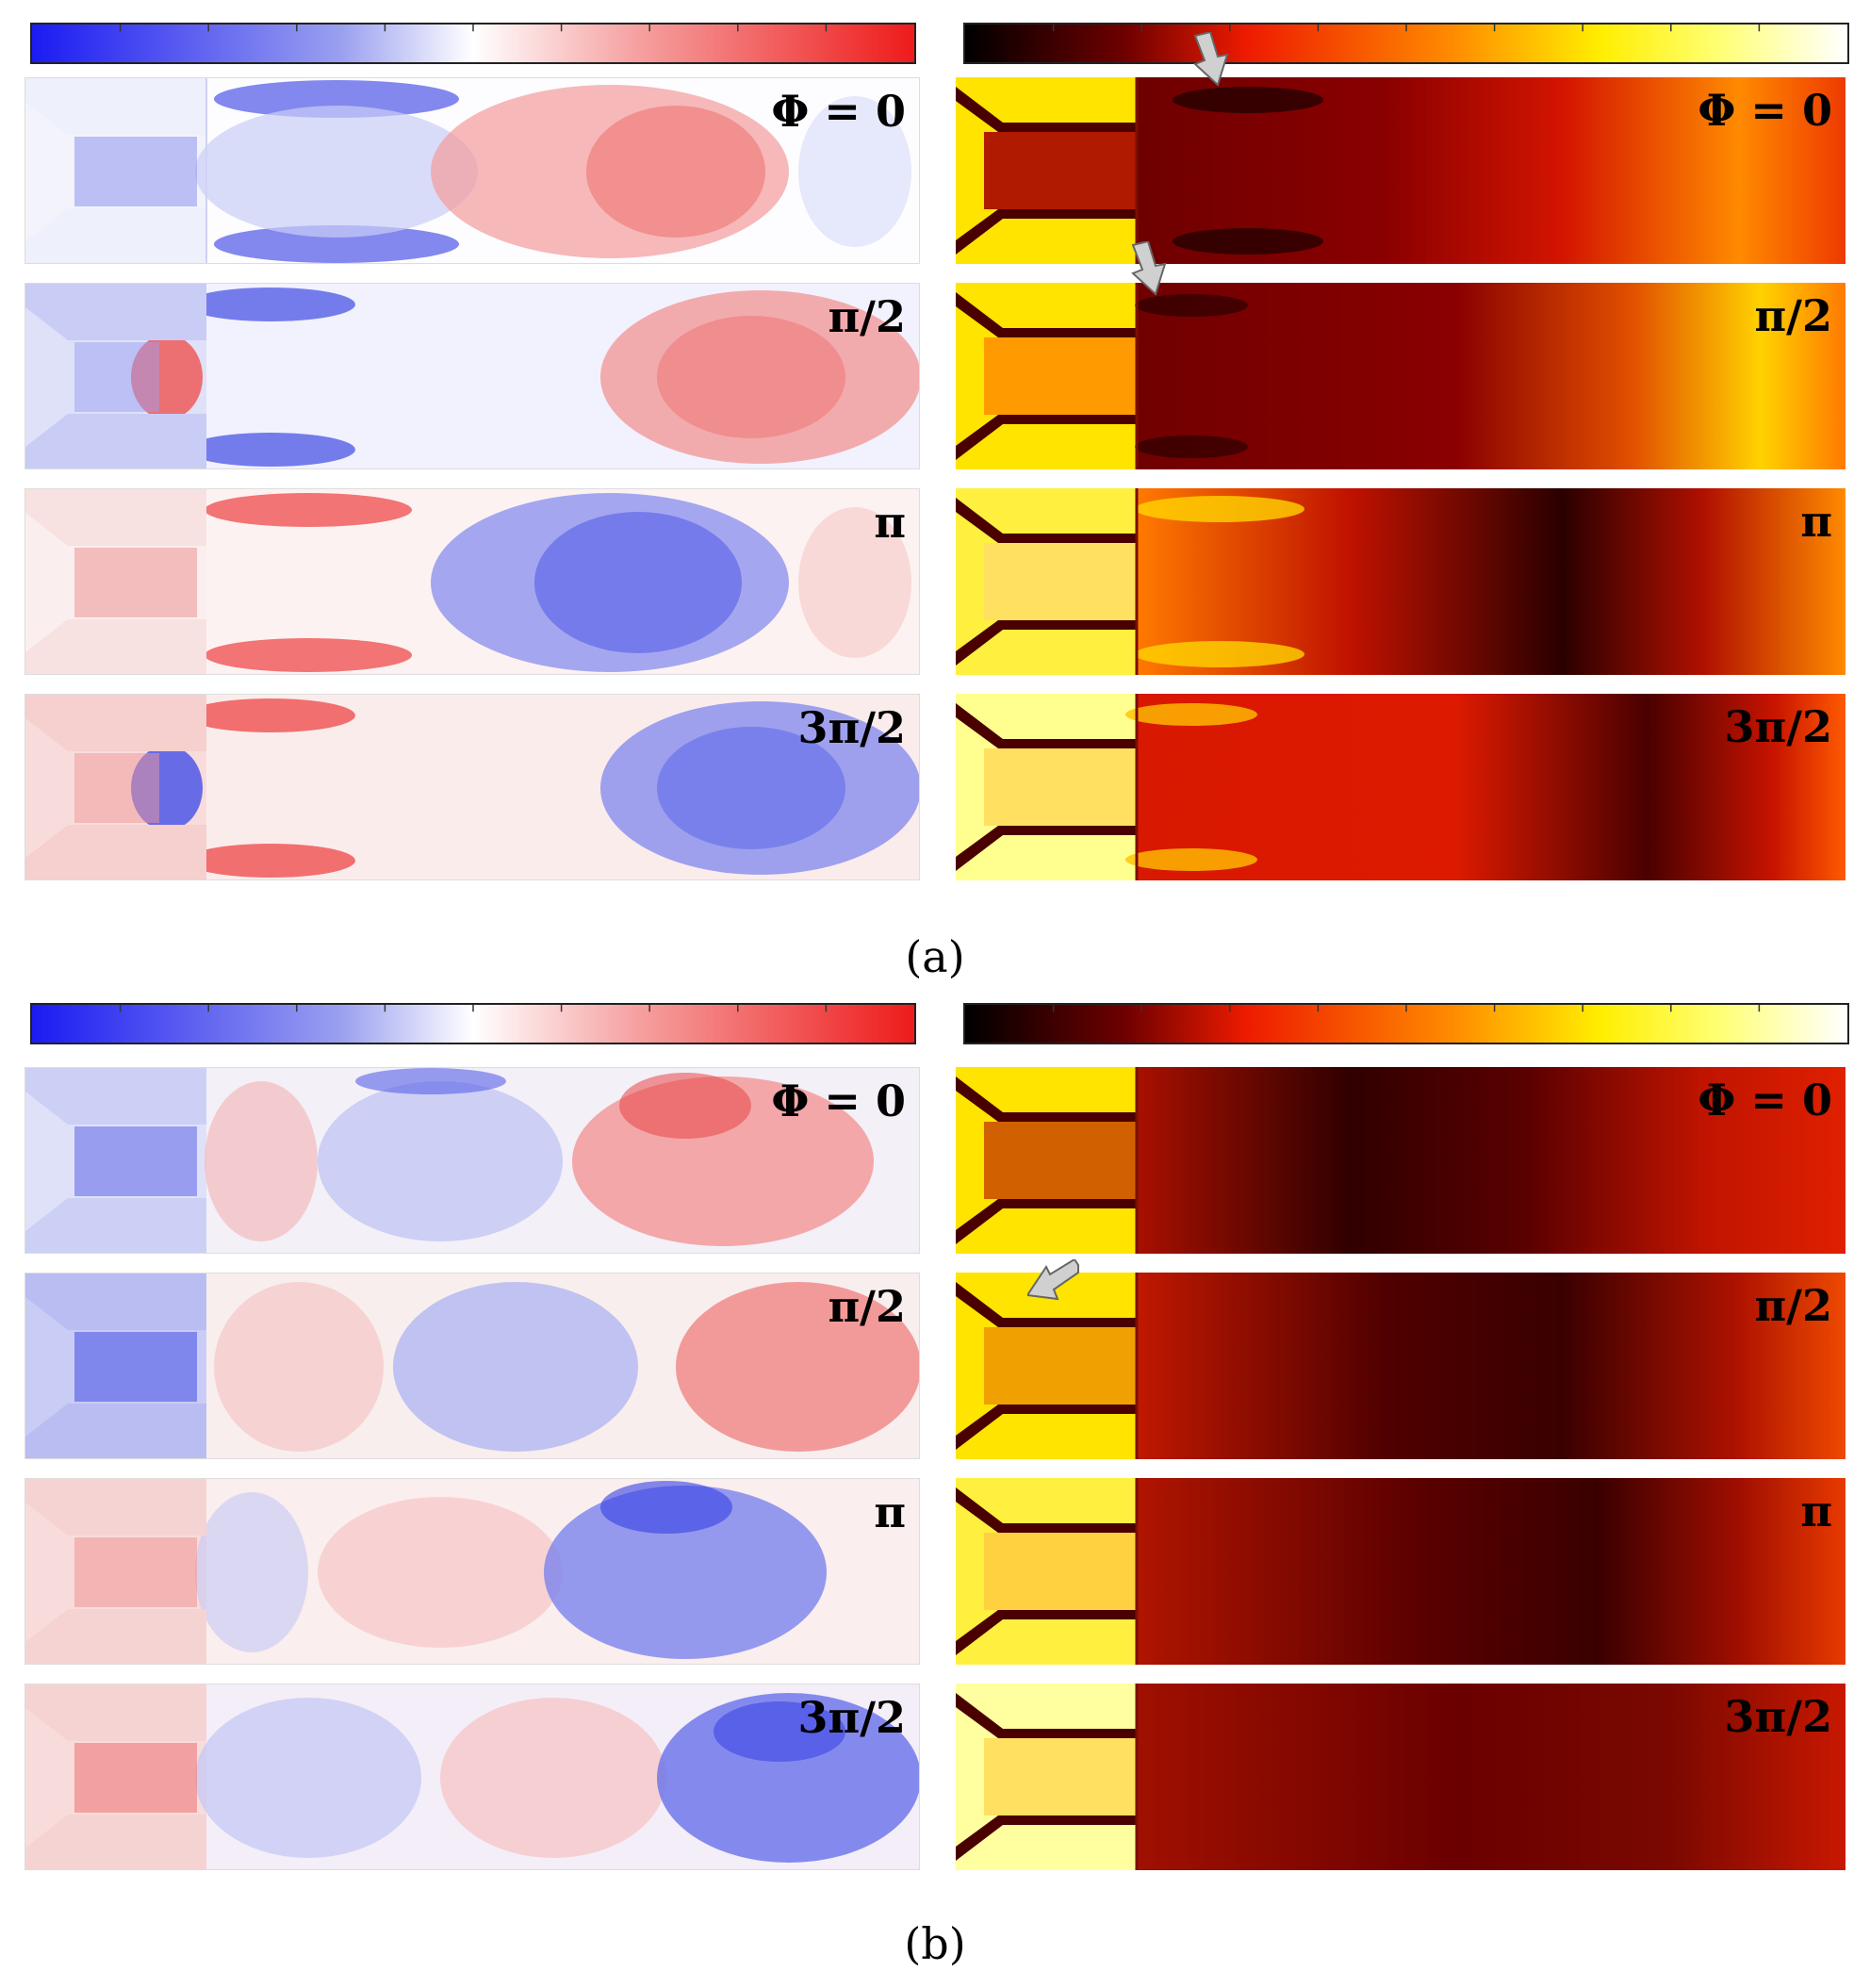 The width and height of the screenshot is (1870, 1988). What do you see at coordinates (1406, 44) in the screenshot?
I see `colorbar-heat-a` at bounding box center [1406, 44].